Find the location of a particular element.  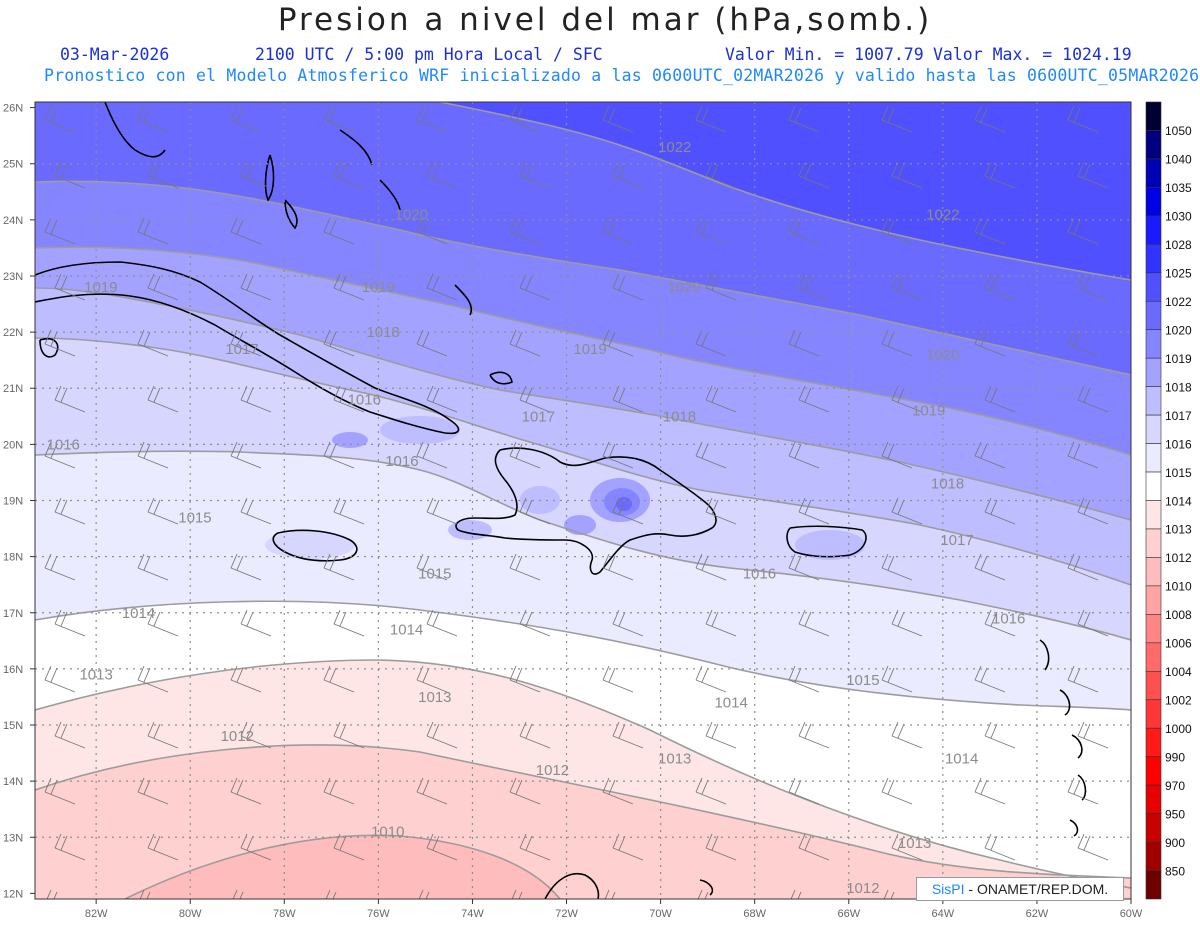

lon-tick-label: 70W is located at coordinates (660, 914).